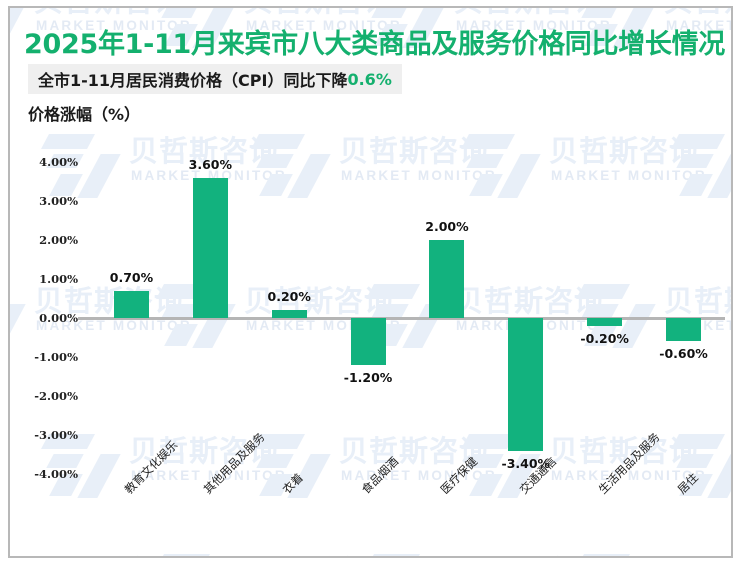 The image size is (743, 573). Describe the element at coordinates (368, 377) in the screenshot. I see `bar-value-label: -1.20%` at that location.